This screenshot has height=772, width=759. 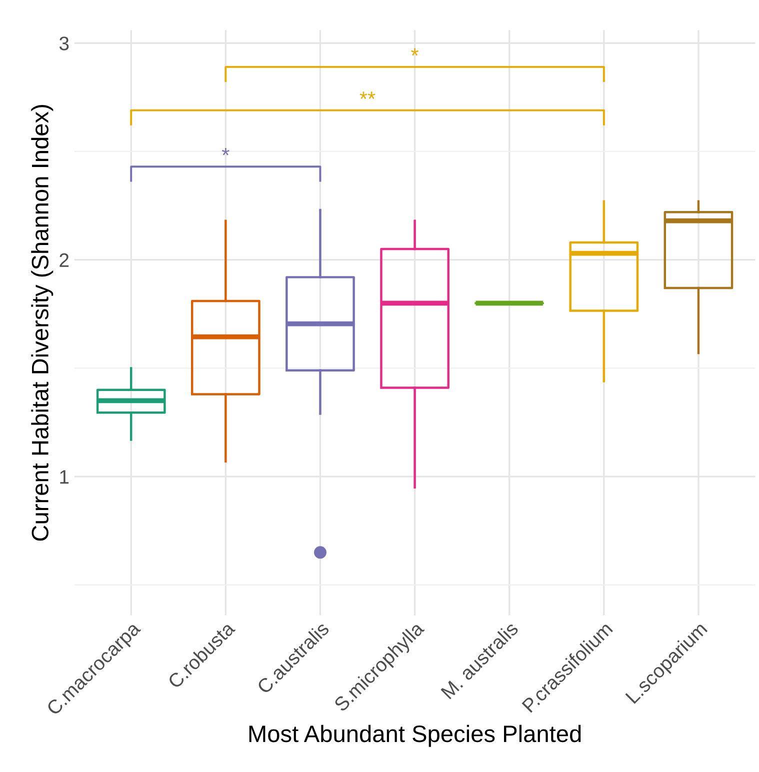 What do you see at coordinates (64, 477) in the screenshot?
I see `y-tick-label: 1` at bounding box center [64, 477].